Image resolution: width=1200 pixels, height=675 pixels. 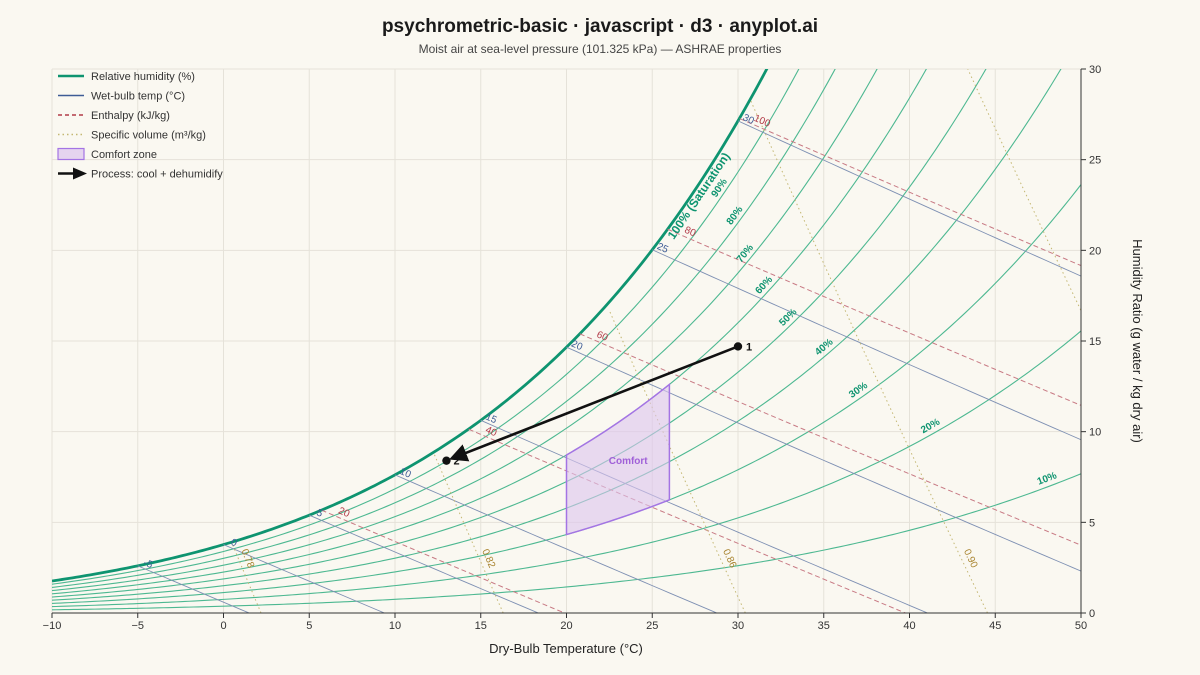 I want to click on legend-label: Relative humidity (%), so click(x=143, y=77).